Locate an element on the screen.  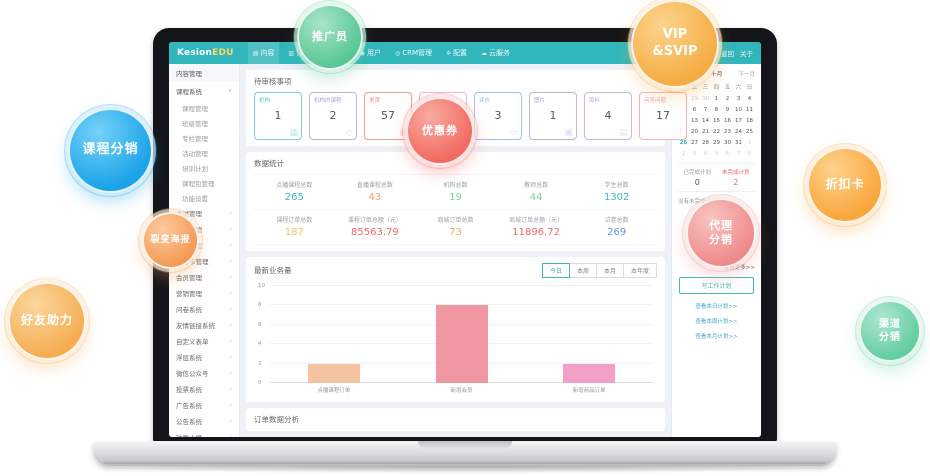
calendar-day: 10 is located at coordinates (738, 109).